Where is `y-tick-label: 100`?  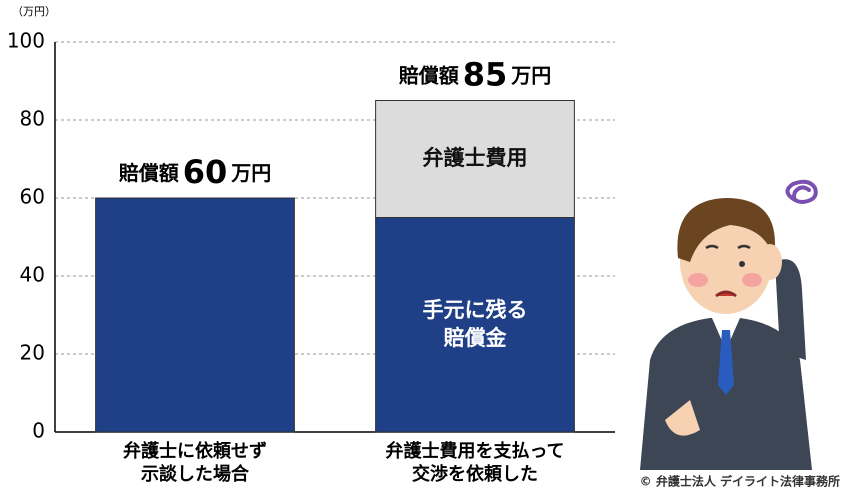
y-tick-label: 100 is located at coordinates (26, 41).